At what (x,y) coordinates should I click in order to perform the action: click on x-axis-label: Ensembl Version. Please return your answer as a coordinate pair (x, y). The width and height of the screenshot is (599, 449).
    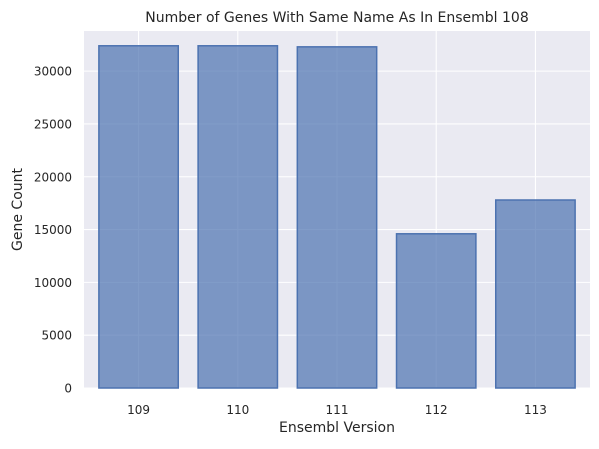
    Looking at the image, I should click on (337, 428).